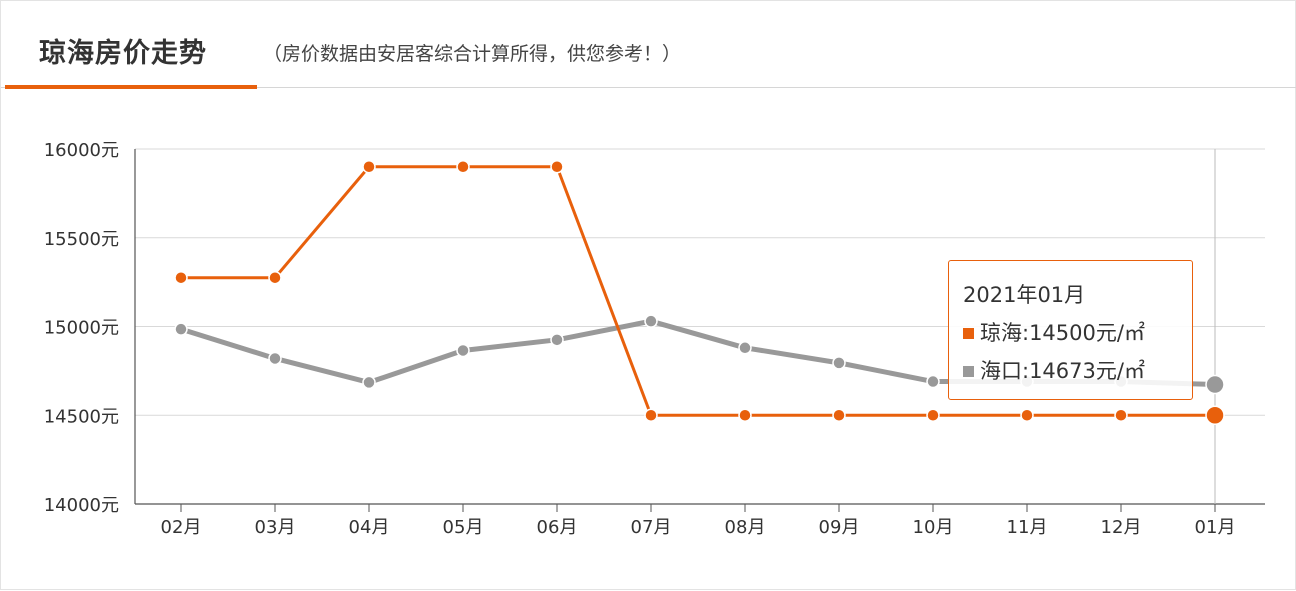 This screenshot has width=1296, height=591. What do you see at coordinates (472, 54) in the screenshot?
I see `data-source-note: （房价数据由安居客综合计算所得，供您参考！）` at bounding box center [472, 54].